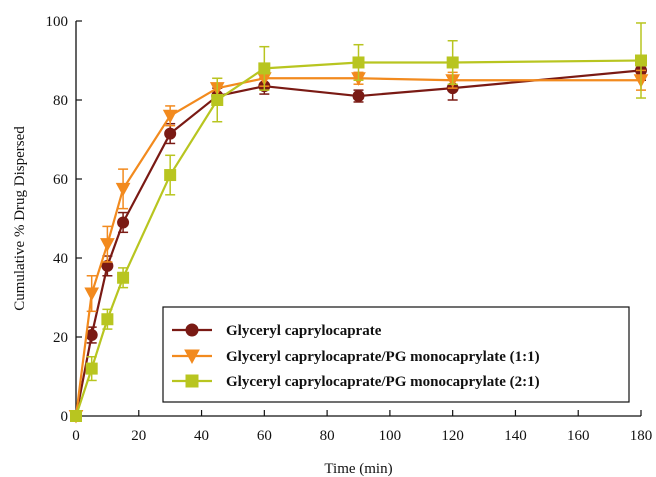 The width and height of the screenshot is (656, 477). What do you see at coordinates (76, 436) in the screenshot?
I see `x-tick-label: 0` at bounding box center [76, 436].